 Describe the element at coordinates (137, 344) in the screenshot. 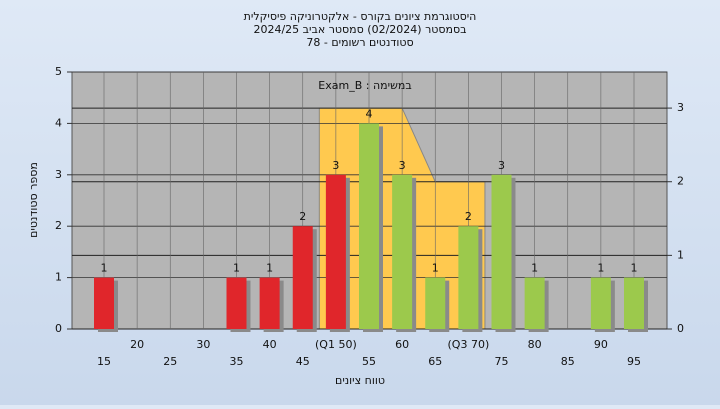

I see `x-tick-label: 20` at that location.